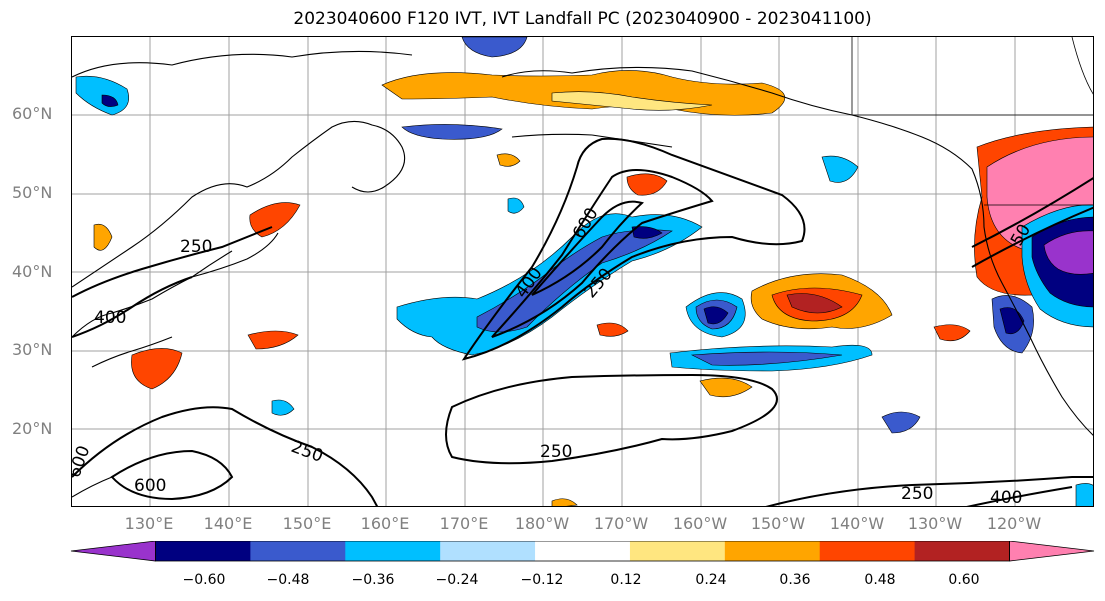 The image size is (1105, 601). What do you see at coordinates (464, 523) in the screenshot?
I see `lon-label-170e: 170°E` at bounding box center [464, 523].